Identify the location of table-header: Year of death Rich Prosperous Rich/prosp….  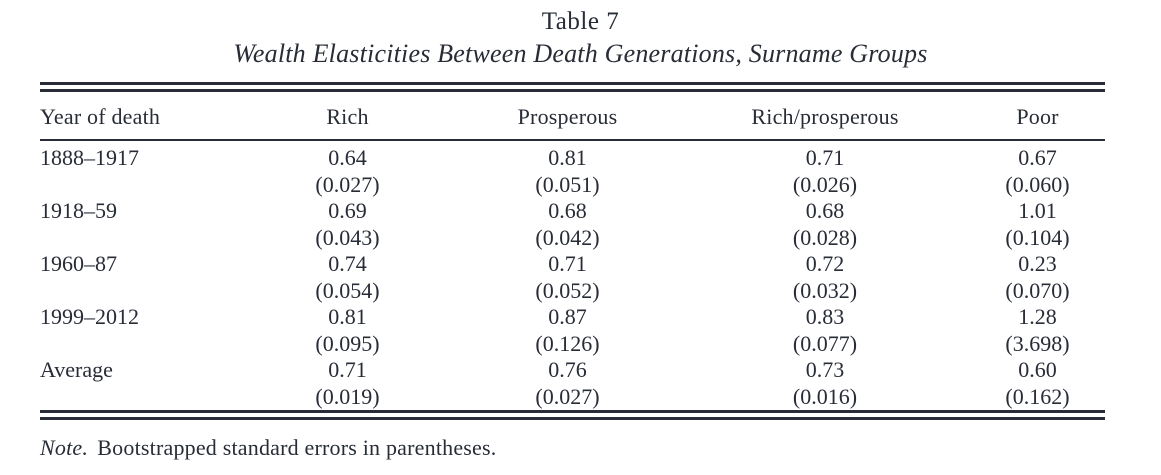
(572, 116).